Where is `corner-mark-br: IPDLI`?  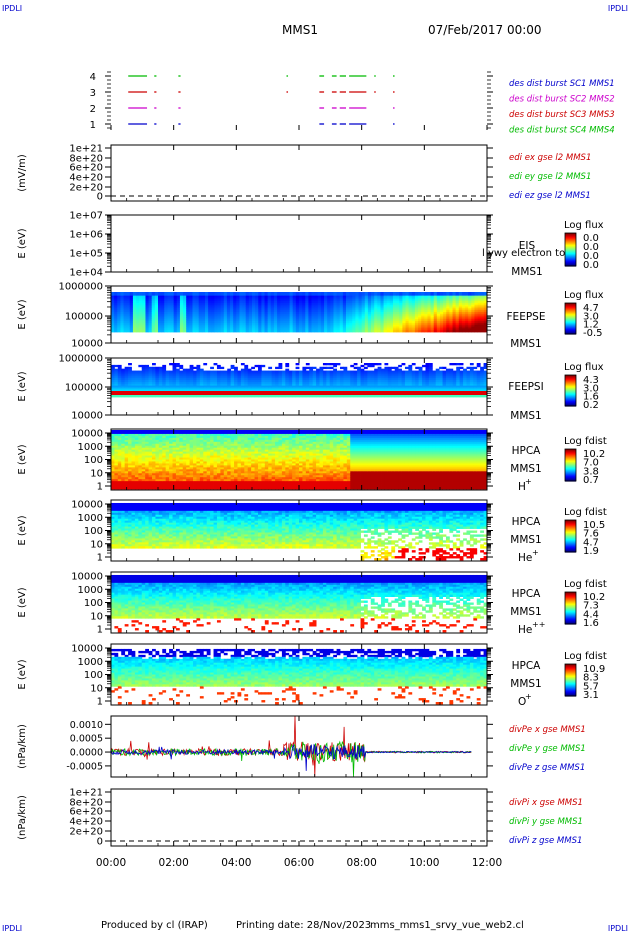
corner-mark-br: IPDLI is located at coordinates (617, 928).